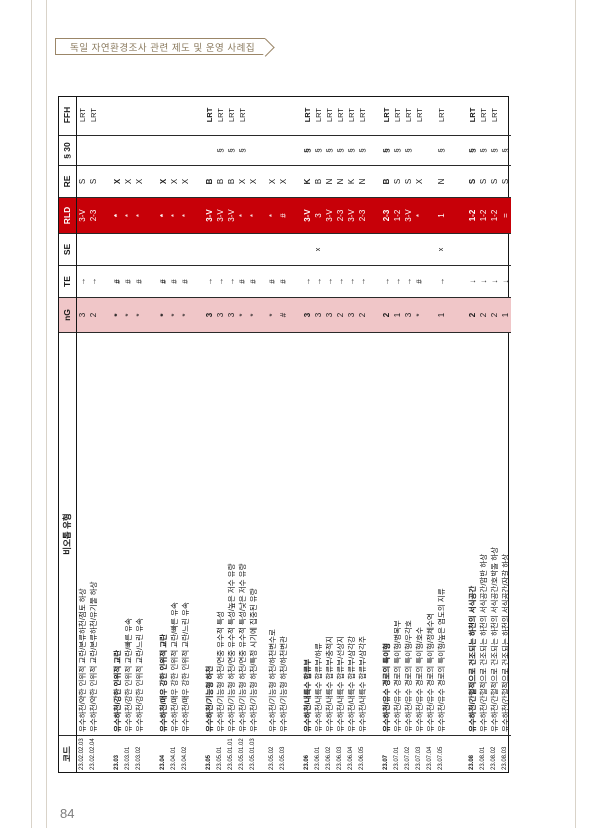 Image resolution: width=613 pixels, height=840 pixels. Describe the element at coordinates (220, 315) in the screenshot. I see `ng-cell: 3` at that location.